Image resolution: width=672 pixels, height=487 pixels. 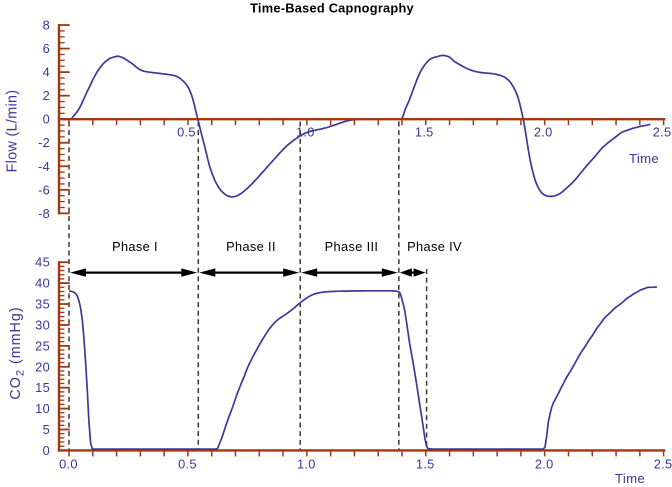 What do you see at coordinates (44, 166) in the screenshot?
I see `svg-text: -4` at bounding box center [44, 166].